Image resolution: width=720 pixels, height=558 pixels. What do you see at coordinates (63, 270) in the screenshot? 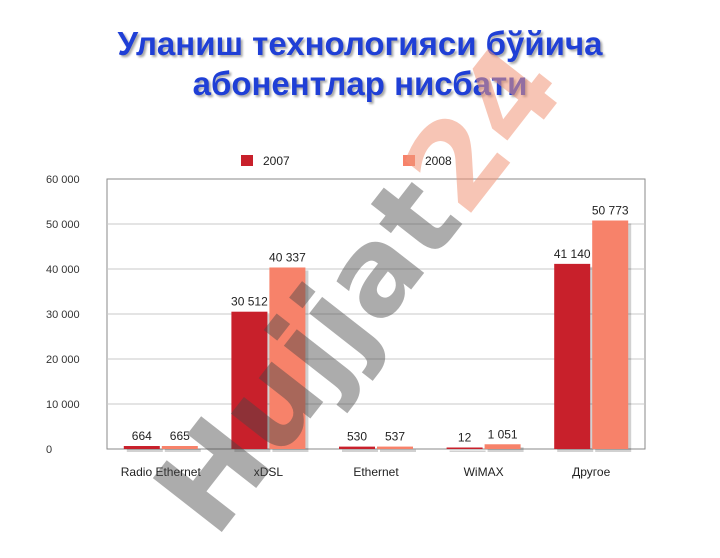
I see `y-tick-label: 40 000` at bounding box center [63, 270].